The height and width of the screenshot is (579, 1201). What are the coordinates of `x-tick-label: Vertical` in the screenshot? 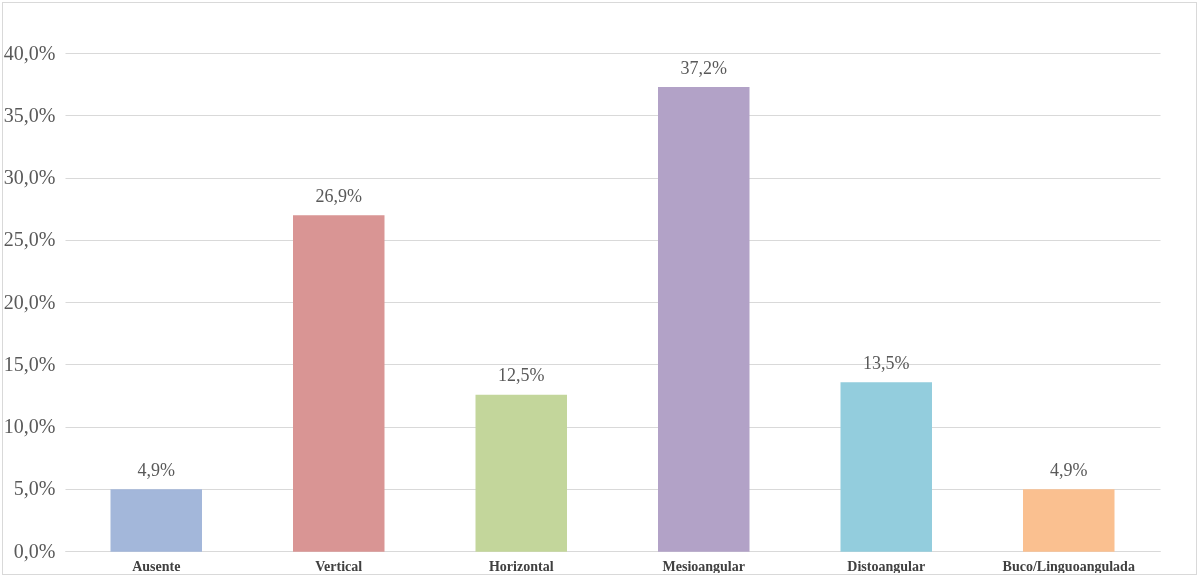 It's located at (339, 566).